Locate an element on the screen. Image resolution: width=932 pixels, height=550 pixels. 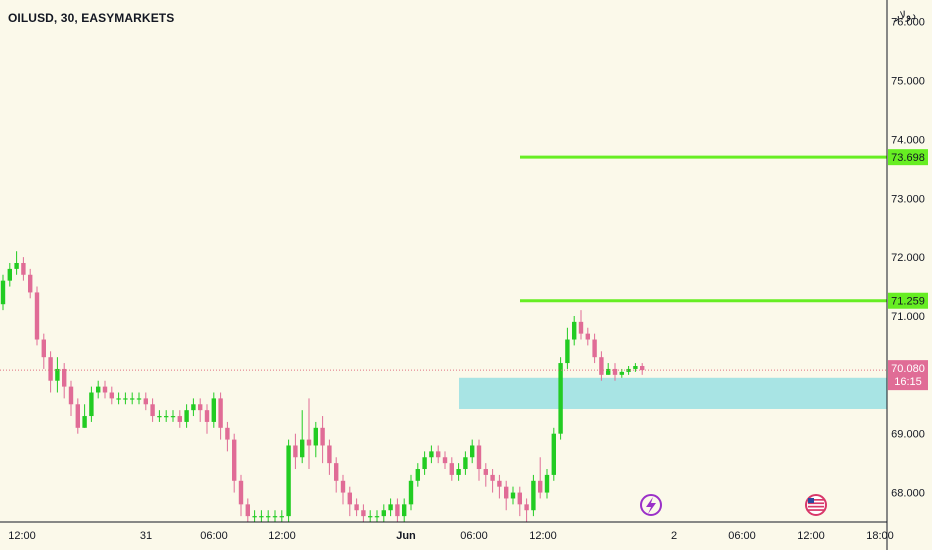
lightning-icon is located at coordinates (651, 505).